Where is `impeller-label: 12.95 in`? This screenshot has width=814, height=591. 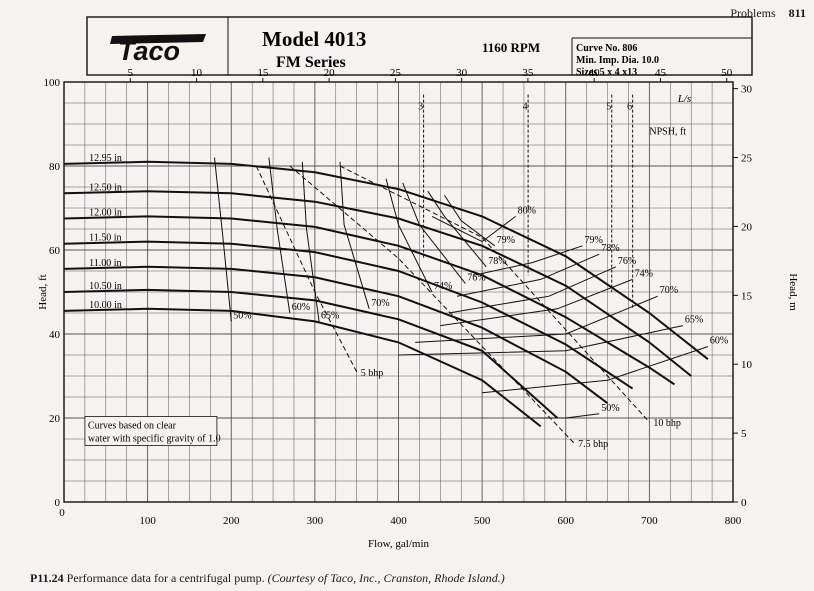 impeller-label: 12.95 in is located at coordinates (105, 158).